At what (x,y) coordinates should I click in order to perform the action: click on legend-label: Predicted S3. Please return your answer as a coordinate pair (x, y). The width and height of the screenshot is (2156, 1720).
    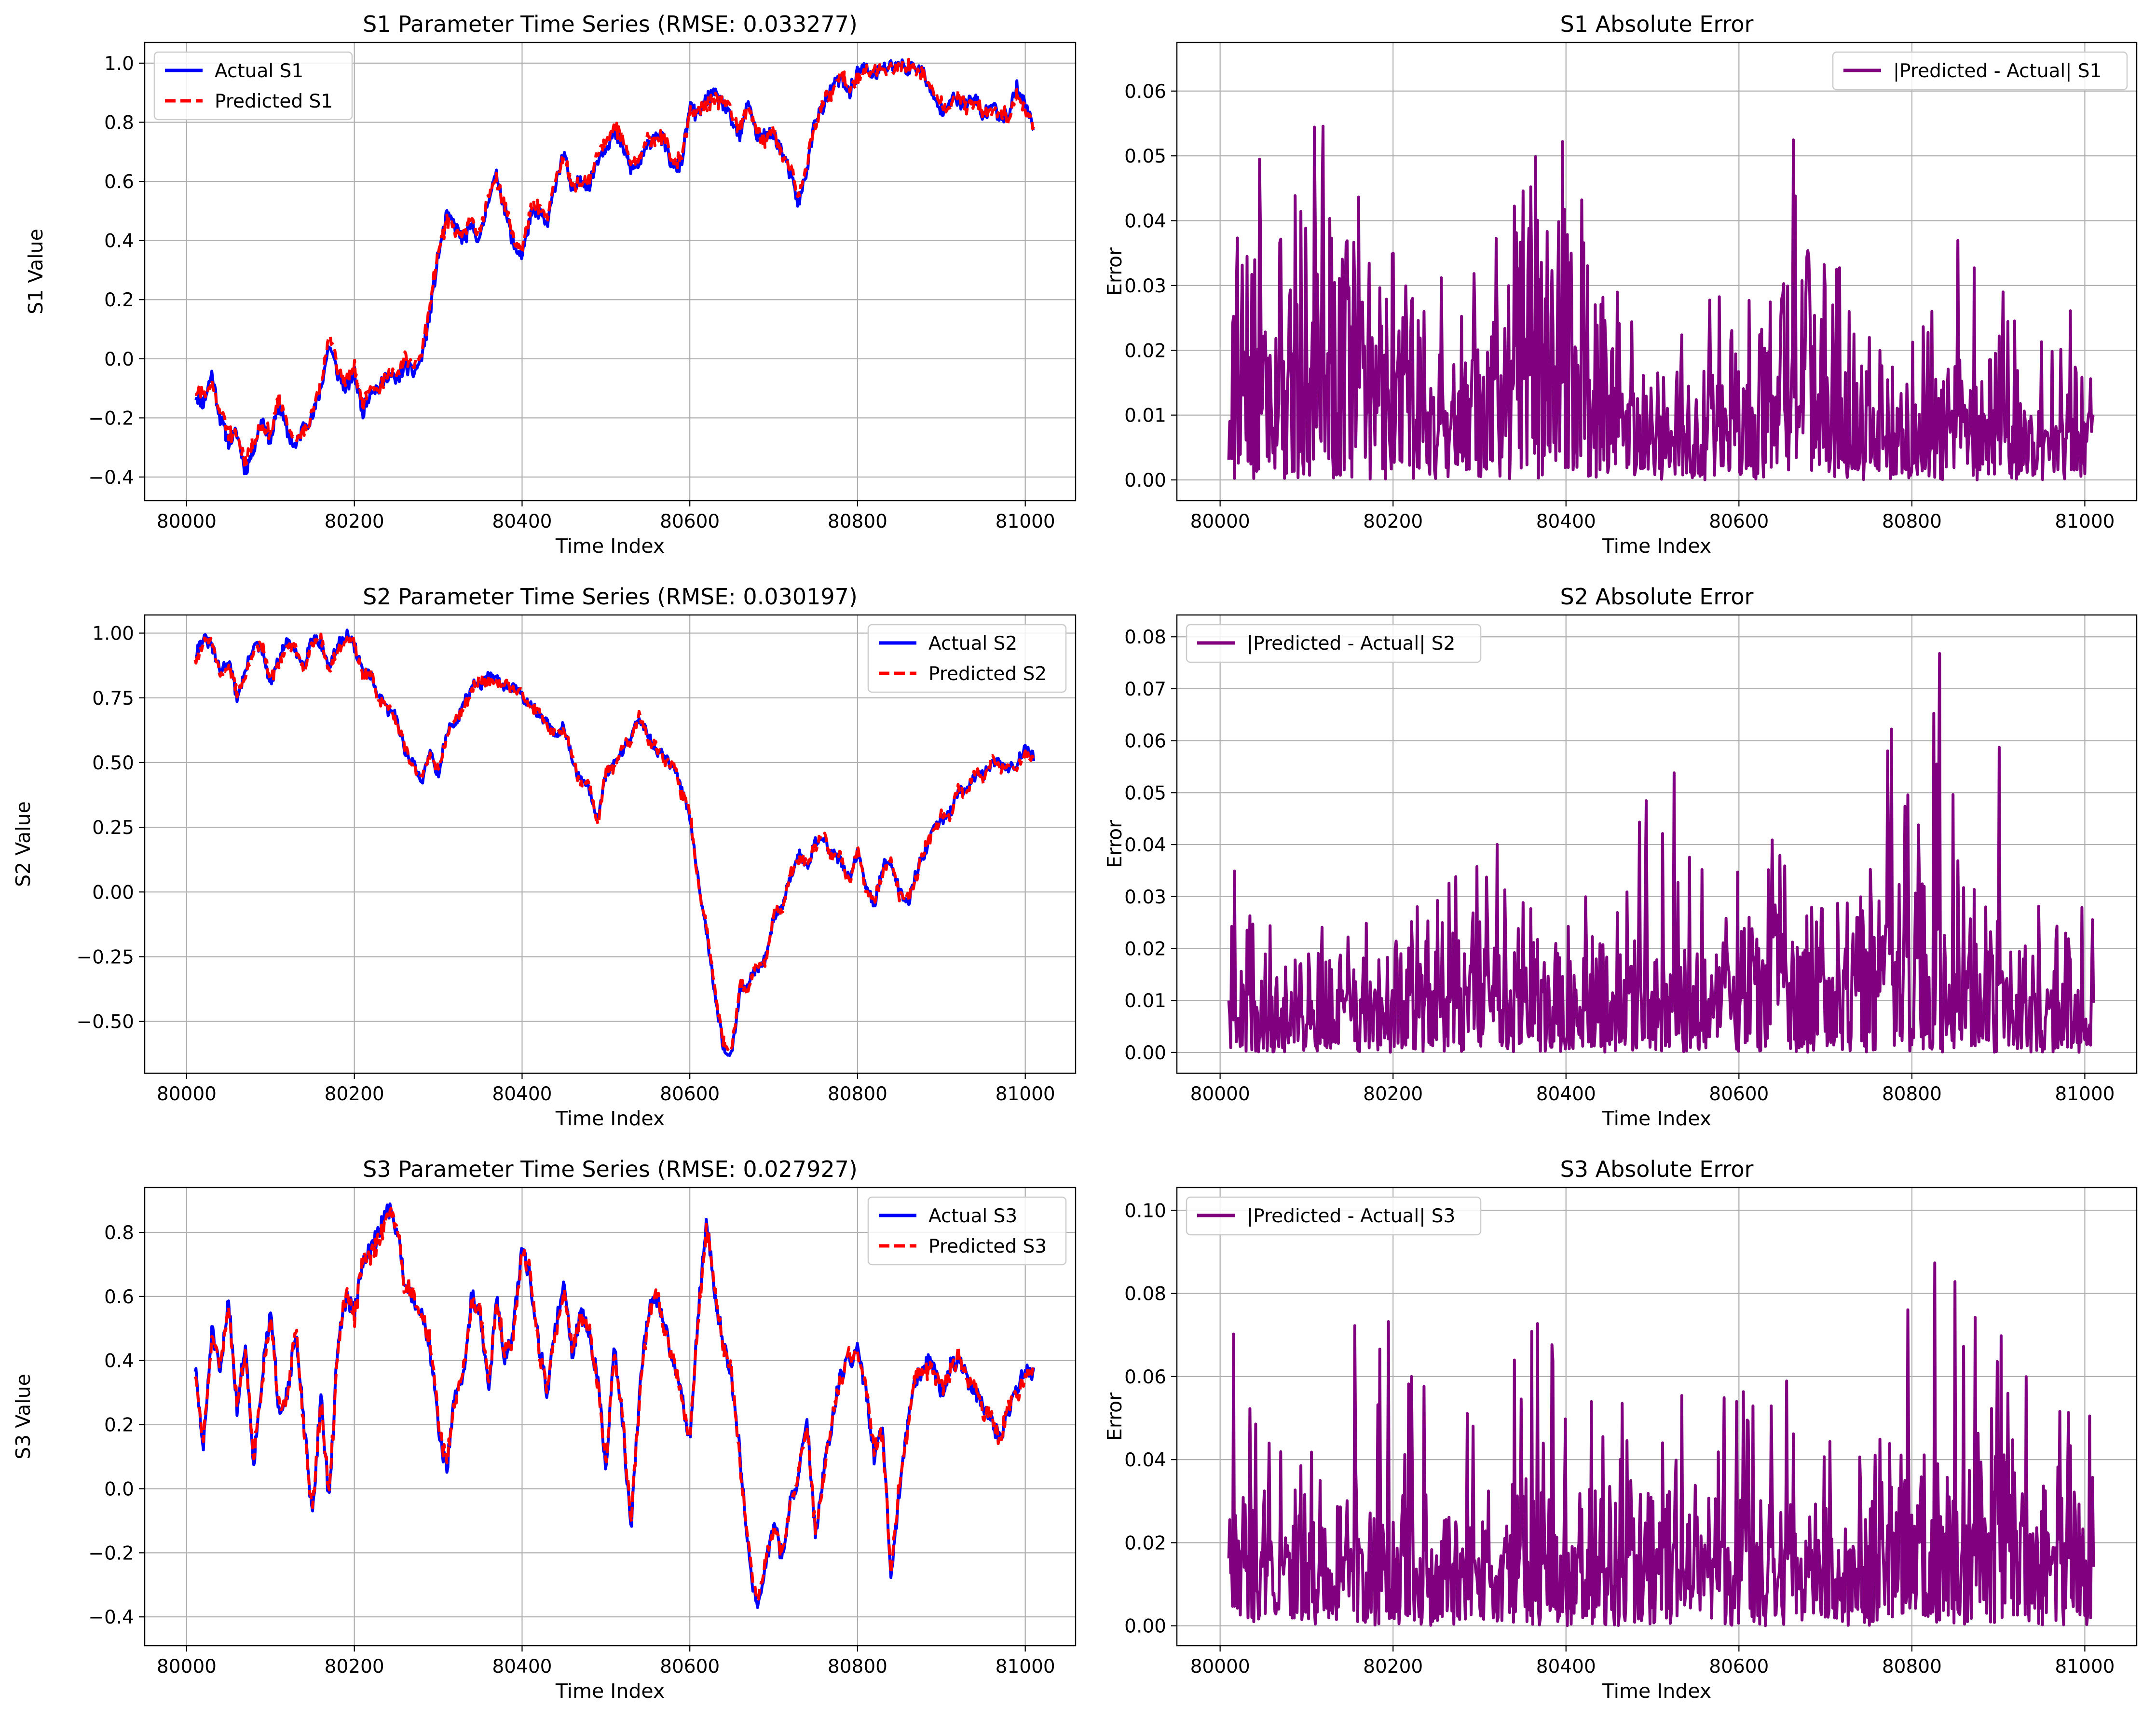
    Looking at the image, I should click on (987, 1246).